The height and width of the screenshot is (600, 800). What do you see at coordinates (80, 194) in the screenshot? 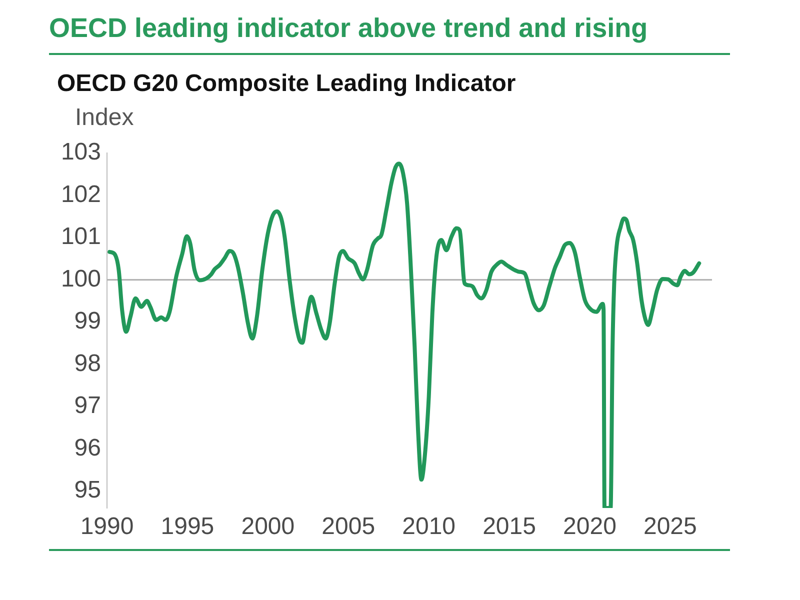
I see `y-tick-label: 102` at bounding box center [80, 194].